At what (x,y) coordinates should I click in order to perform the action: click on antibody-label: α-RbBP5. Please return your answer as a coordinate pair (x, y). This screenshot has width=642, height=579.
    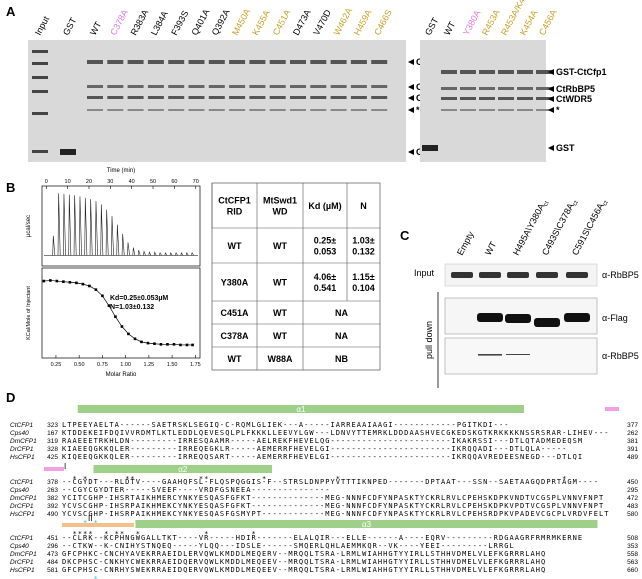
    Looking at the image, I should click on (620, 356).